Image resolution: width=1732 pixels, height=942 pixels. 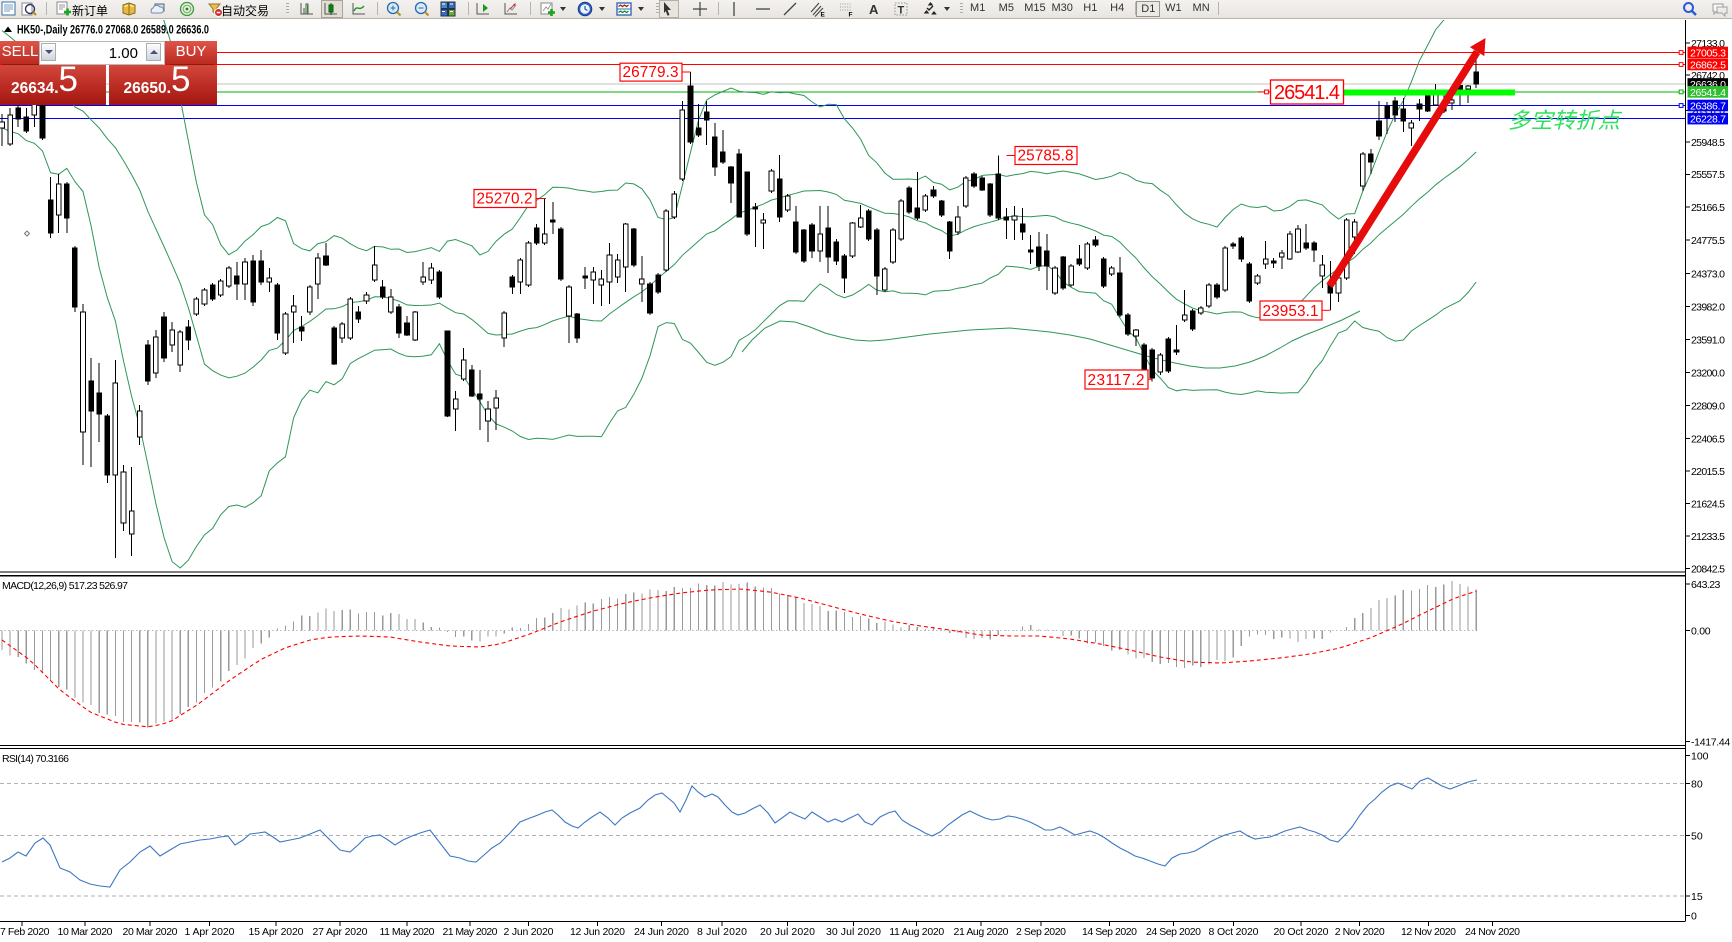 I want to click on svg-text: 24 Jun 2020, so click(x=661, y=932).